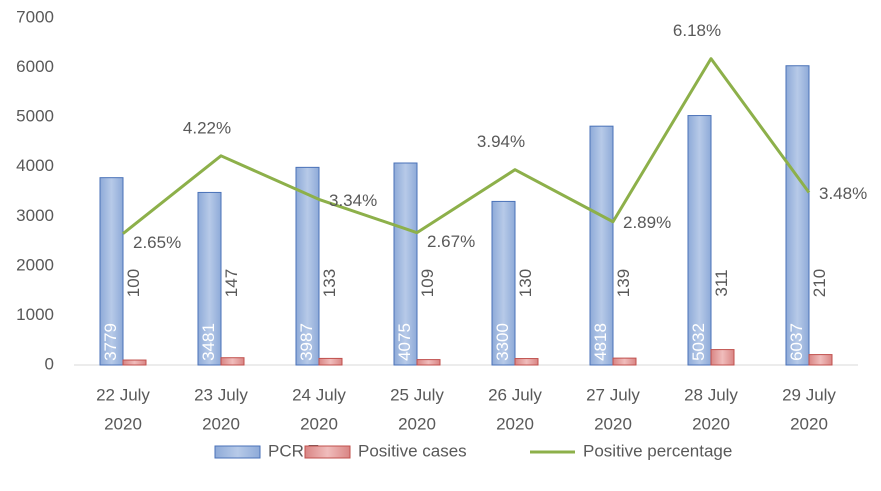  What do you see at coordinates (657, 450) in the screenshot?
I see `legend-label: Positive percentage` at bounding box center [657, 450].